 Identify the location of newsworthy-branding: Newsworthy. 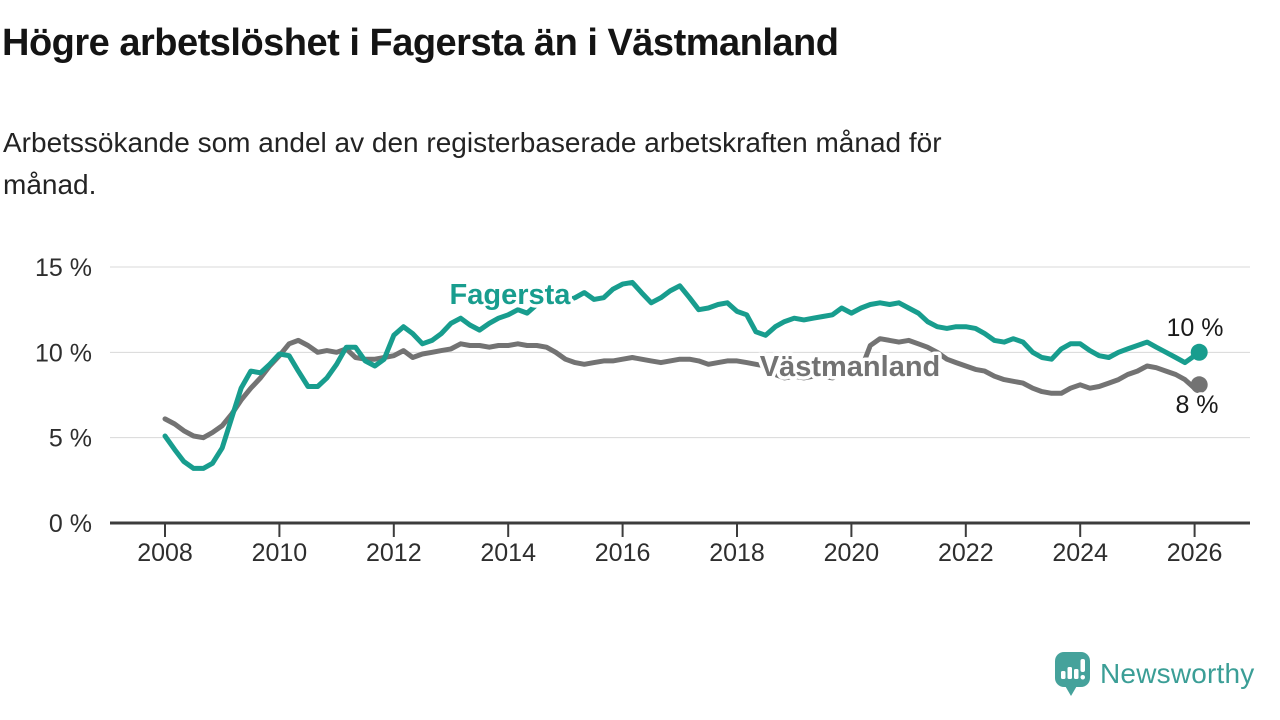
(1154, 674).